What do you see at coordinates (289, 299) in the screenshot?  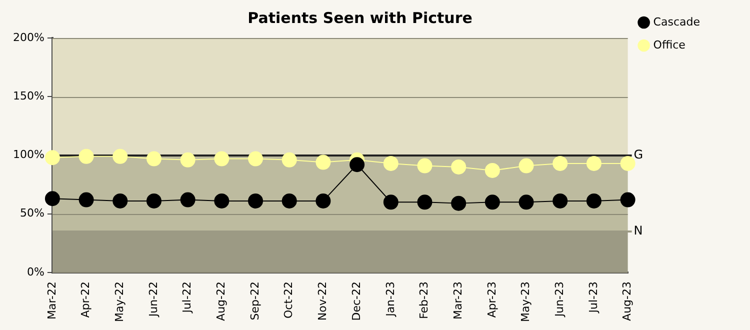 I see `x-tick-label: Oct-22` at bounding box center [289, 299].